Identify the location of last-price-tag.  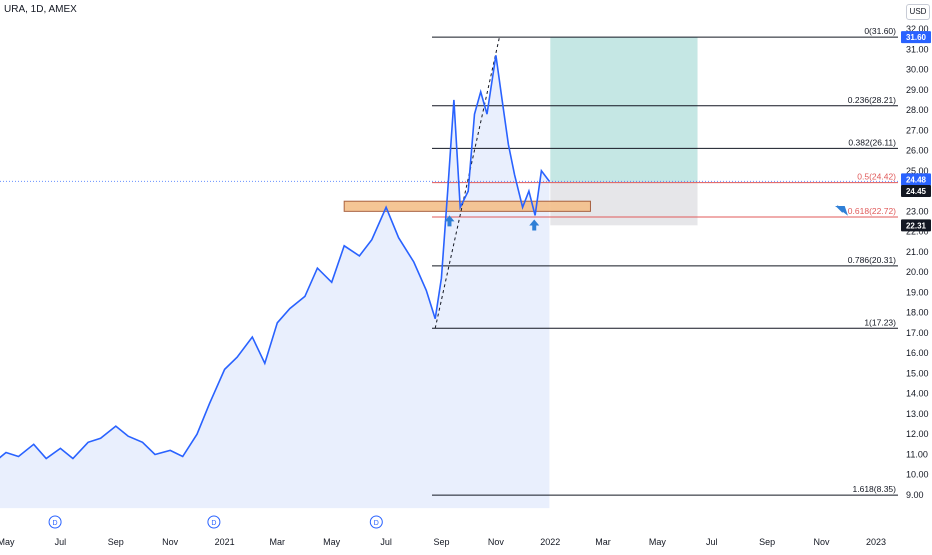
(916, 179).